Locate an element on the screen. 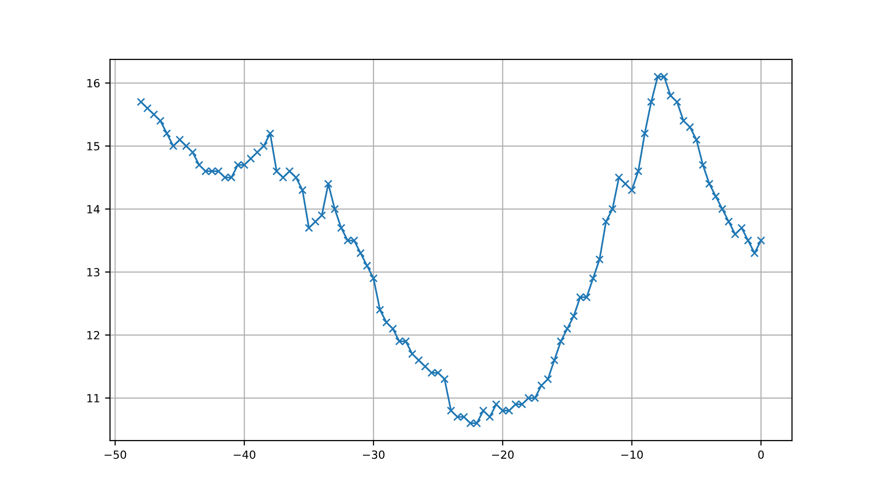  y-tick-label: 15 is located at coordinates (93, 146).